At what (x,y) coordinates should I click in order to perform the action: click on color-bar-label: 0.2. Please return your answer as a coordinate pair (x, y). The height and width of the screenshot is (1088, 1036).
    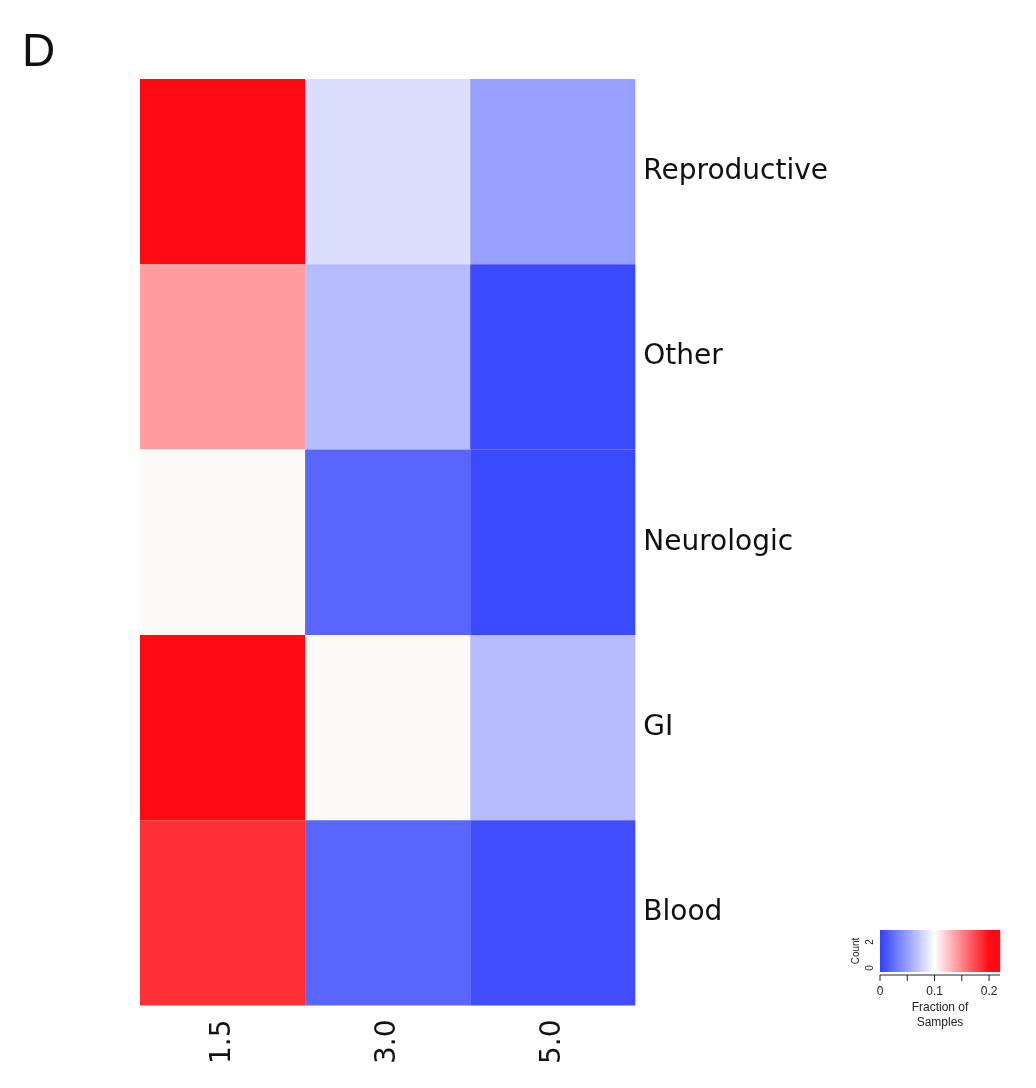
    Looking at the image, I should click on (989, 991).